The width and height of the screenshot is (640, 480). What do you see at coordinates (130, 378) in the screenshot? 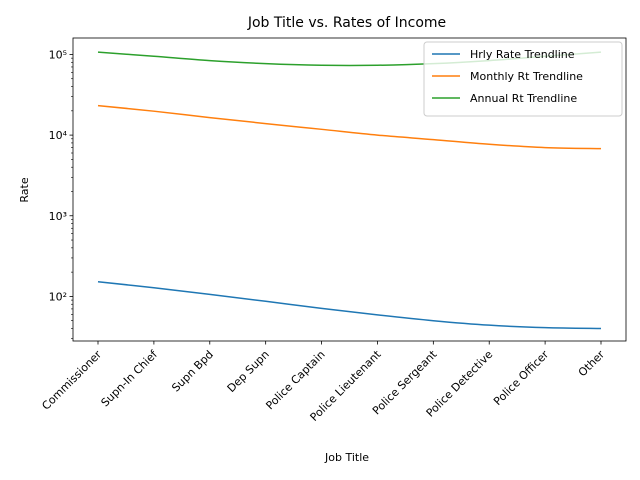
I see `x-tick-label: Supn-In Chief` at bounding box center [130, 378].